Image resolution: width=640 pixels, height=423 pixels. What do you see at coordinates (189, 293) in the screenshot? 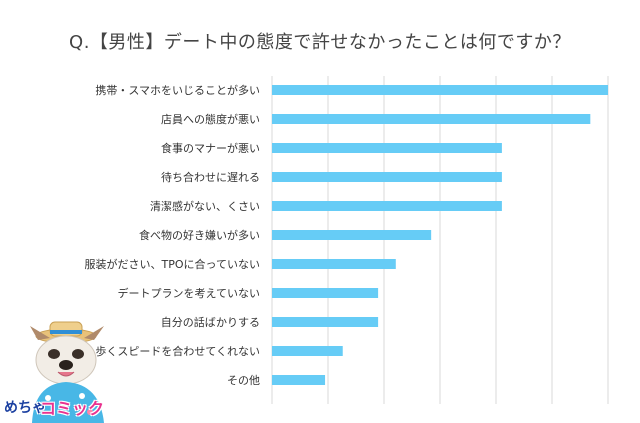
I see `category-label: デートプランを考えていない` at bounding box center [189, 293].